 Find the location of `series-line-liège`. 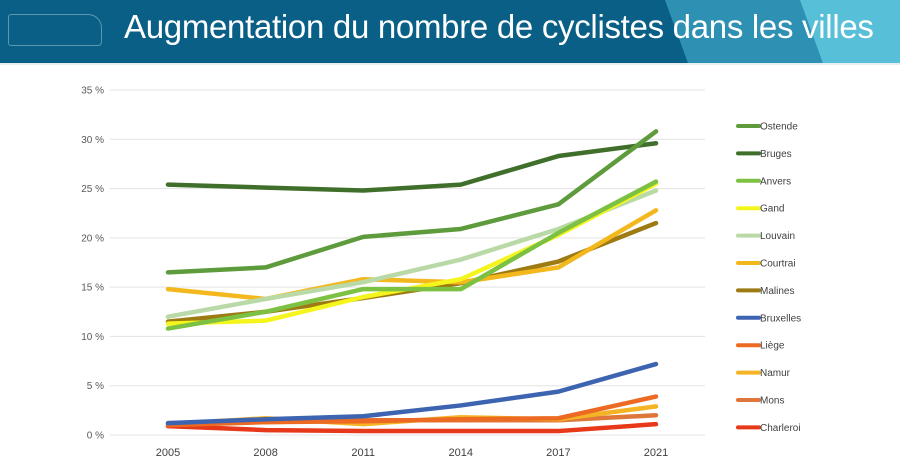

series-line-liège is located at coordinates (412, 411).